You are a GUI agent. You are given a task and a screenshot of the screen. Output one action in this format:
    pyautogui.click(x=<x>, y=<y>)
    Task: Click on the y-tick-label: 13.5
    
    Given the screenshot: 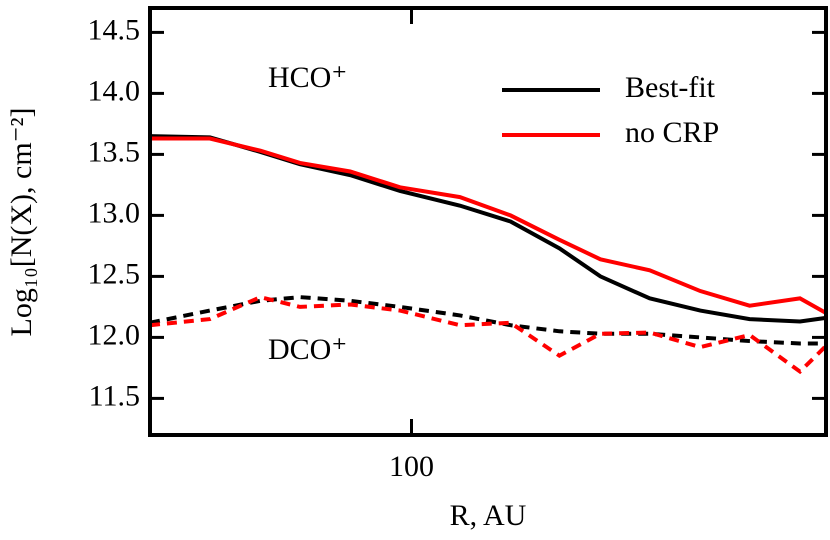 What is the action you would take?
    pyautogui.click(x=114, y=151)
    